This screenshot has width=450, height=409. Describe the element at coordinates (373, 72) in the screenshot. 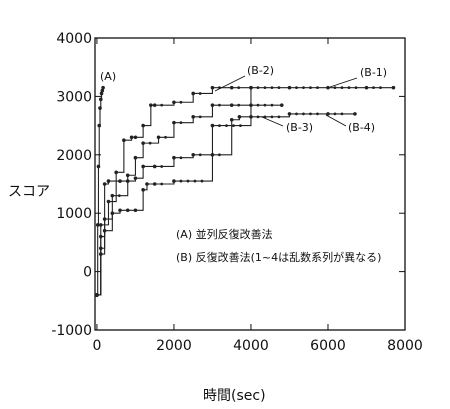

I see `series-label-b1: (B-1)` at that location.